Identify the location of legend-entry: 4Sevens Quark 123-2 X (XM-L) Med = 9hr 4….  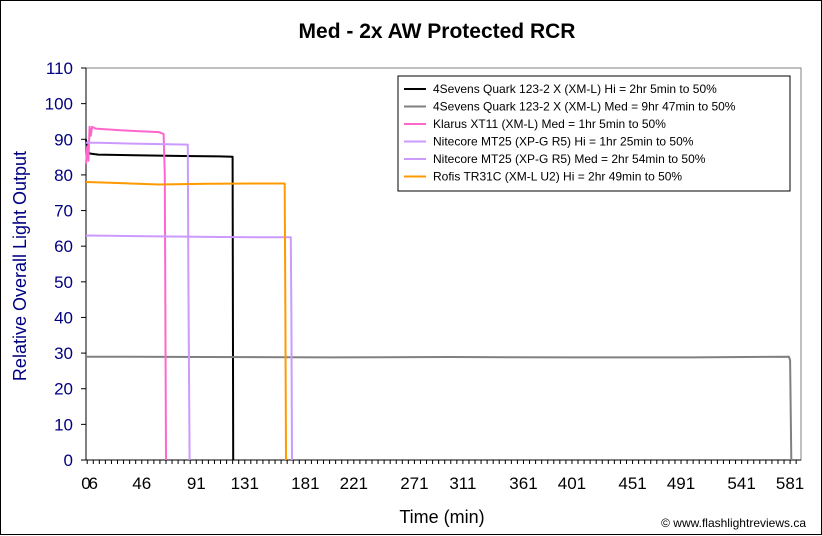
(584, 107).